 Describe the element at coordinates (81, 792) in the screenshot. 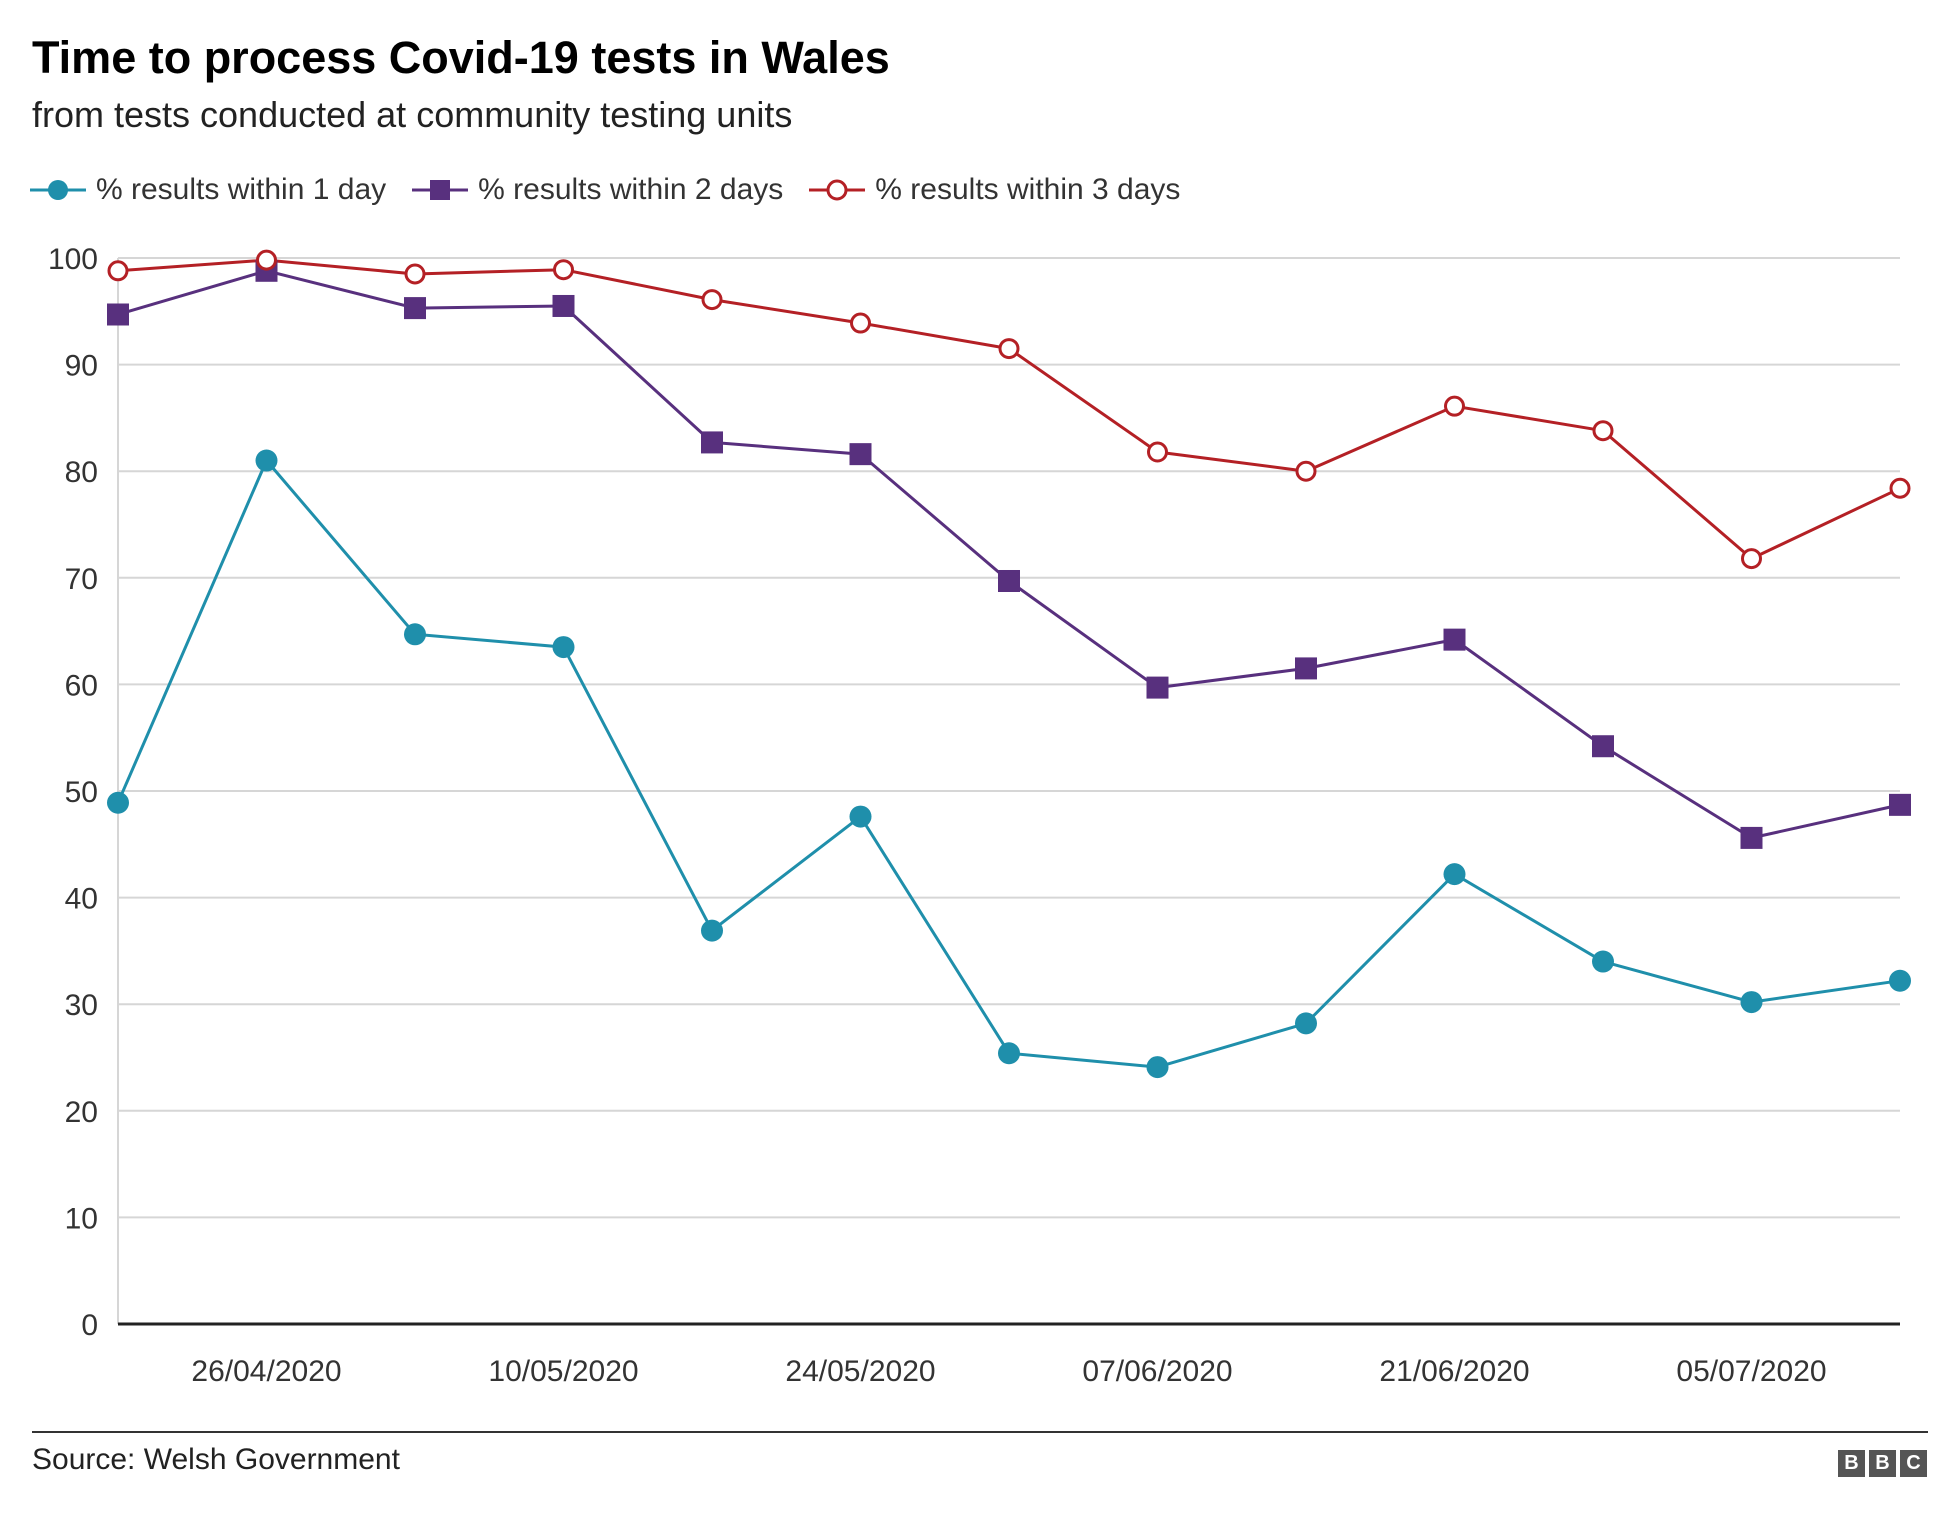

I see `y-tick-label: 50` at that location.